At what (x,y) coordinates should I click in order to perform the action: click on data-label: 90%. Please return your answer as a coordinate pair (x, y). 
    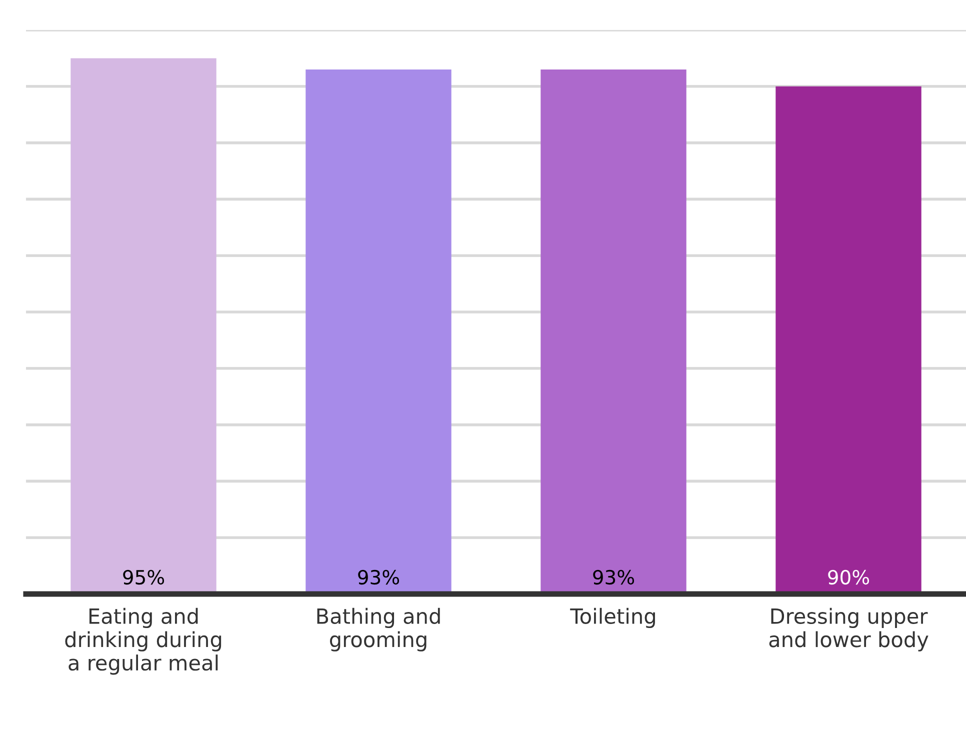
    Looking at the image, I should click on (849, 577).